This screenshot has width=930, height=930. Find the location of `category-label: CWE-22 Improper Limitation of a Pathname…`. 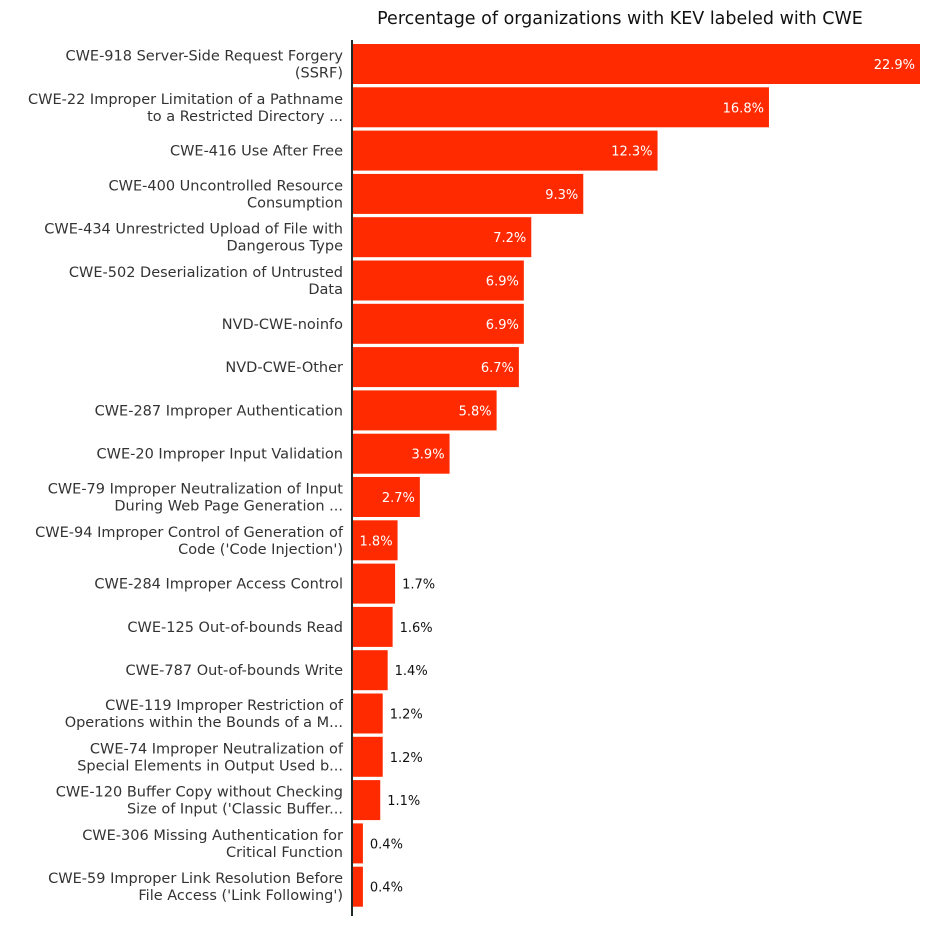

category-label: CWE-22 Improper Limitation of a Pathname… is located at coordinates (185, 108).